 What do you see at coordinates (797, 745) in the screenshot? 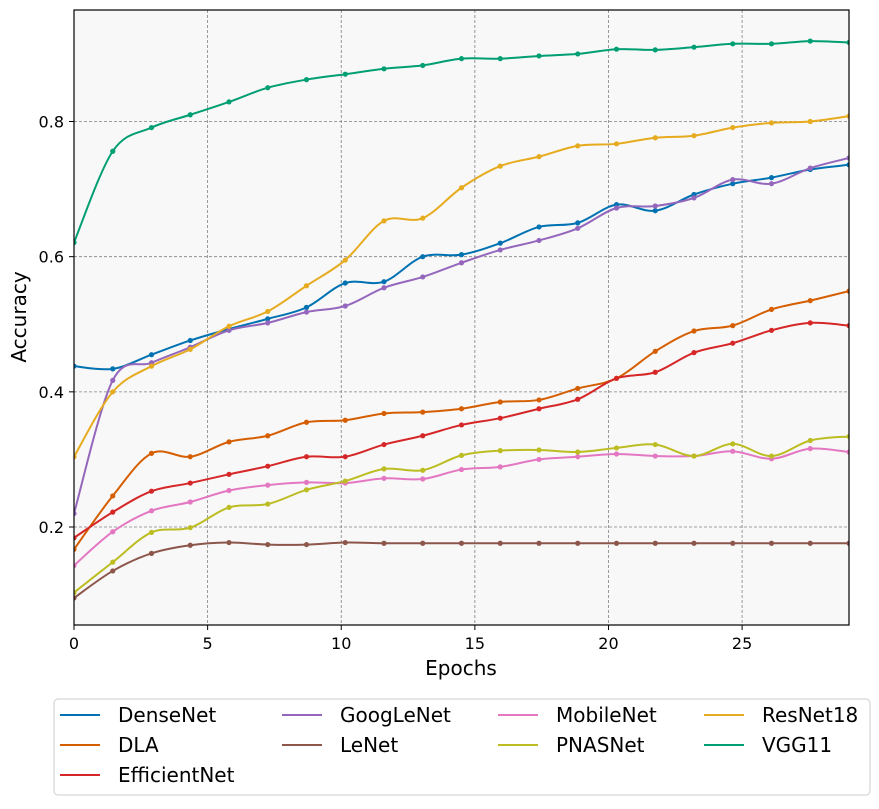
I see `legend-label-vgg11: VGG11` at bounding box center [797, 745].